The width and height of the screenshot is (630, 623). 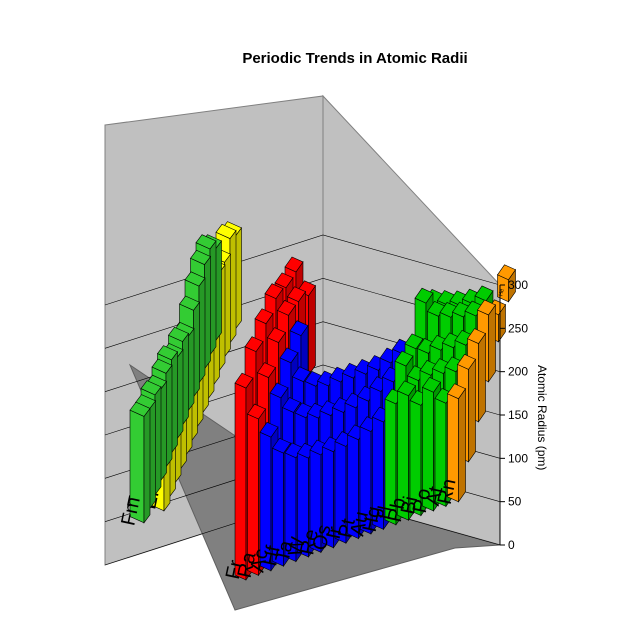 I want to click on element-symbol: W, so click(x=296, y=546).